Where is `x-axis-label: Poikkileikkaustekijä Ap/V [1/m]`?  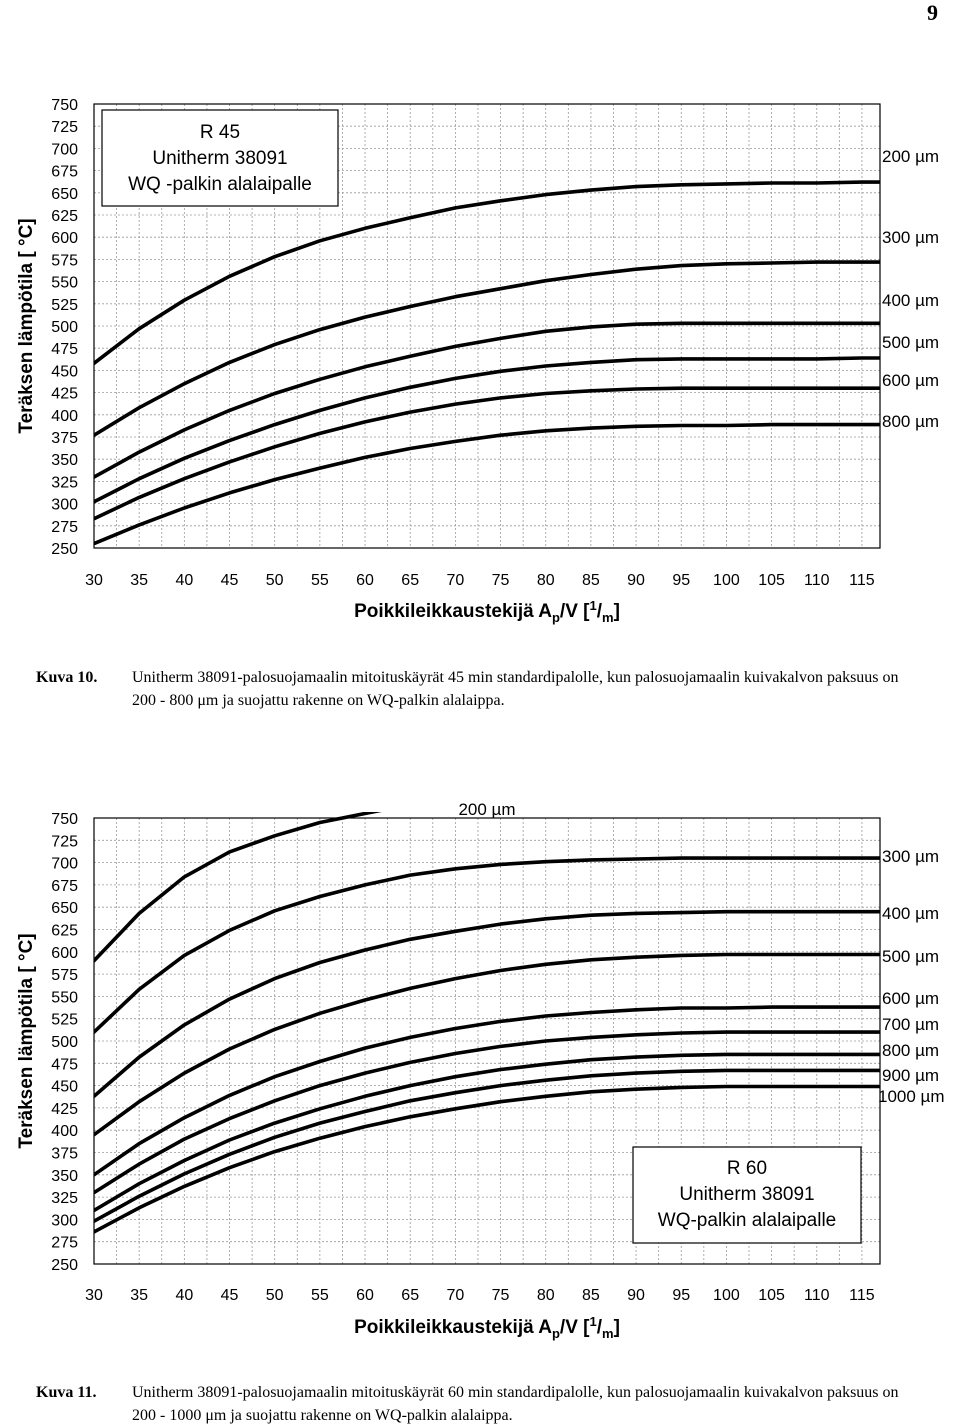
x-axis-label: Poikkileikkaustekijä Ap/V [1/m] is located at coordinates (487, 611).